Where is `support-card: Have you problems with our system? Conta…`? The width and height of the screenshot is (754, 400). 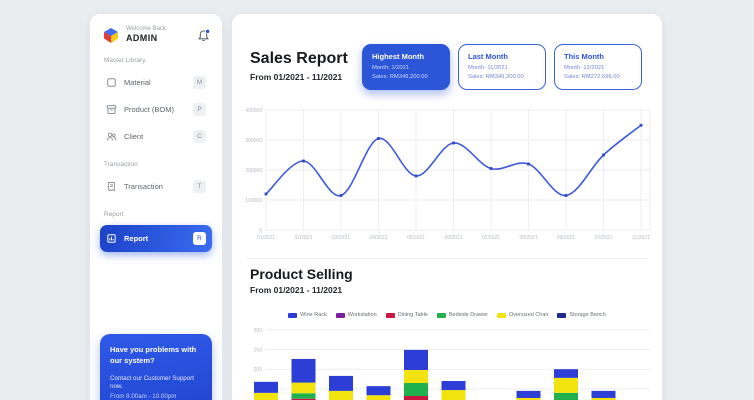 support-card: Have you problems with our system? Conta… is located at coordinates (156, 367).